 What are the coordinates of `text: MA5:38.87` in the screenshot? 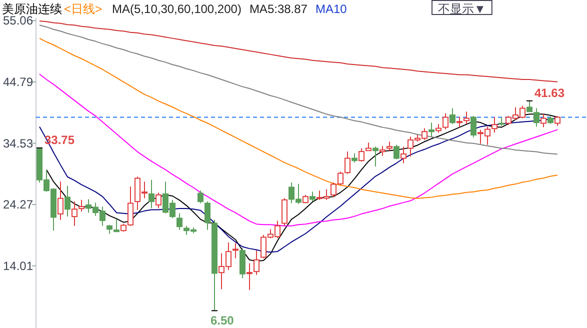 It's located at (278, 9).